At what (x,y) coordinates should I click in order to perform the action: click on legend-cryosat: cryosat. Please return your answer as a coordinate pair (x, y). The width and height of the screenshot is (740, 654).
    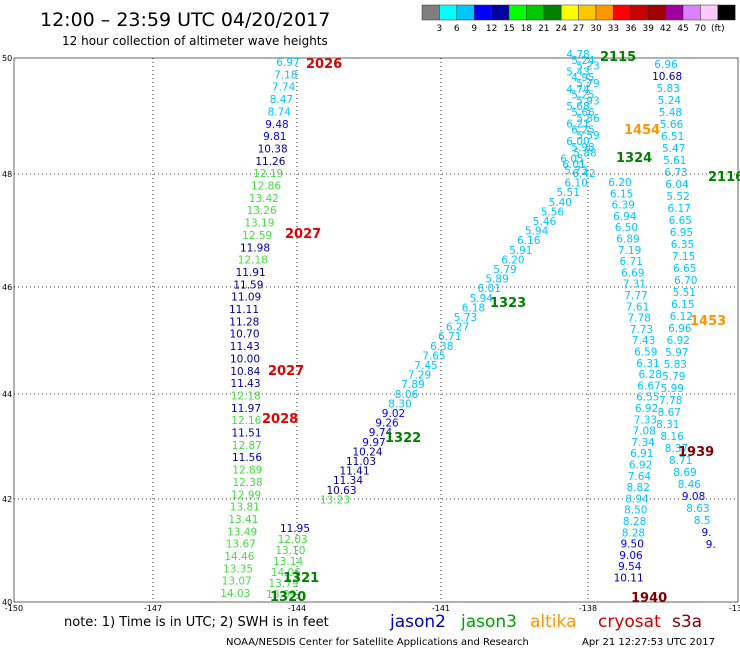
    Looking at the image, I should click on (629, 622).